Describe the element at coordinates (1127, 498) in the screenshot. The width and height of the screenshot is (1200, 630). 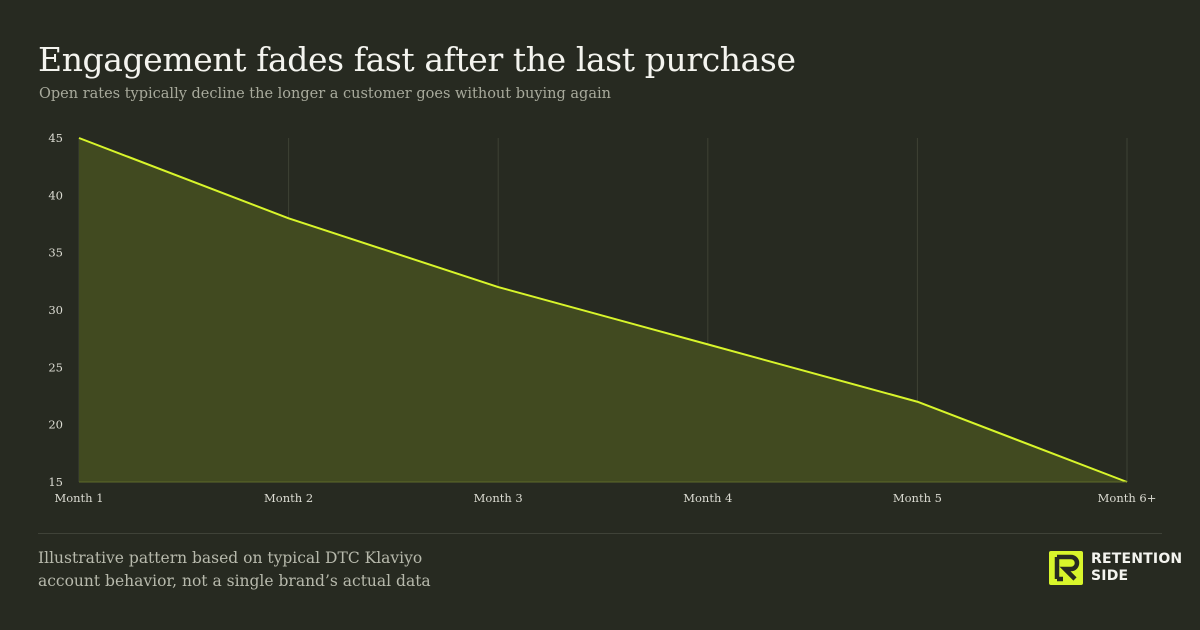
I see `x-tick-label: Month 6+` at that location.